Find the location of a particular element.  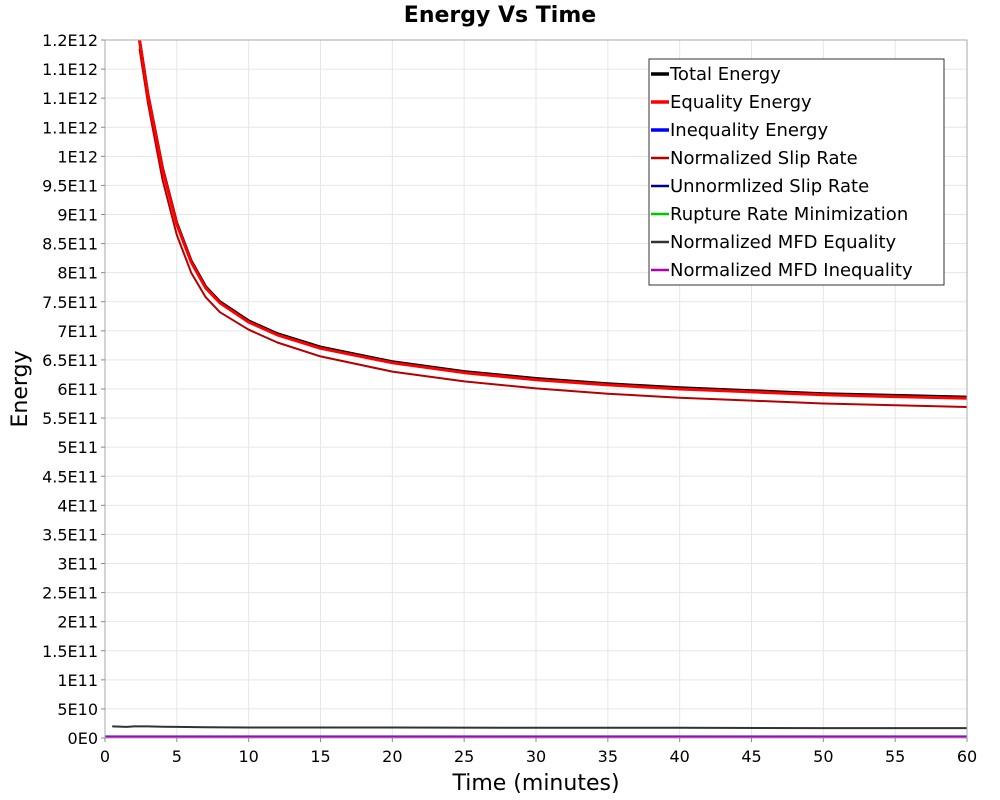

y-tick-label: 7E11 is located at coordinates (77, 331).